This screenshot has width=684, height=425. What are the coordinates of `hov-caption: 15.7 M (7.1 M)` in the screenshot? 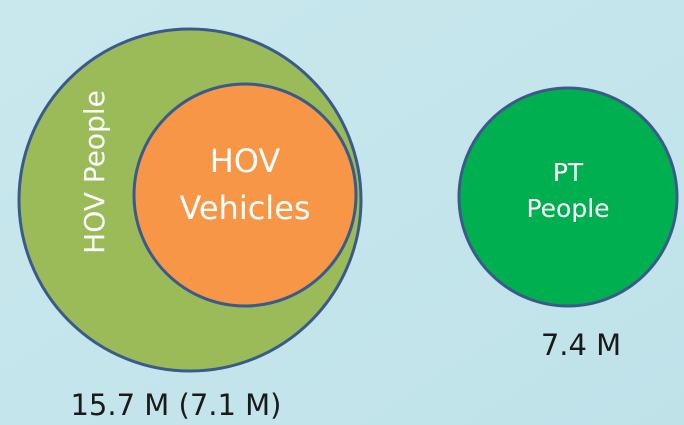 It's located at (175, 405).